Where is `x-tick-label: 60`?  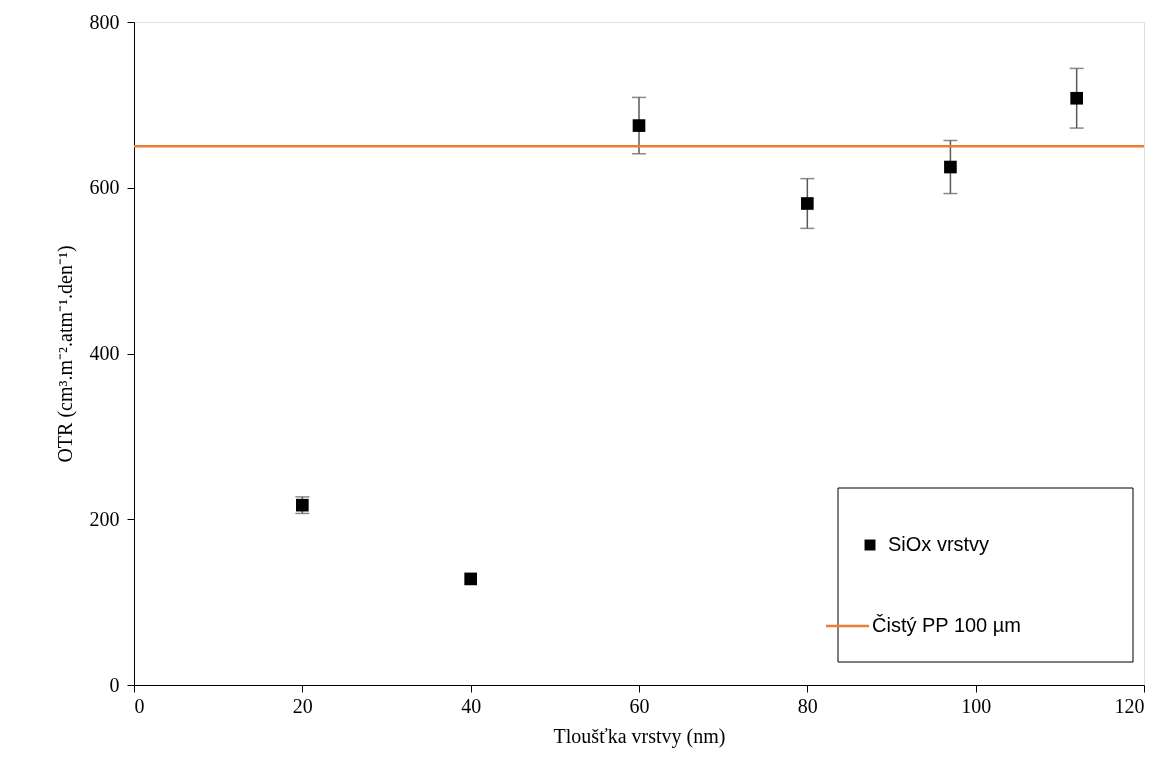 x-tick-label: 60 is located at coordinates (639, 705).